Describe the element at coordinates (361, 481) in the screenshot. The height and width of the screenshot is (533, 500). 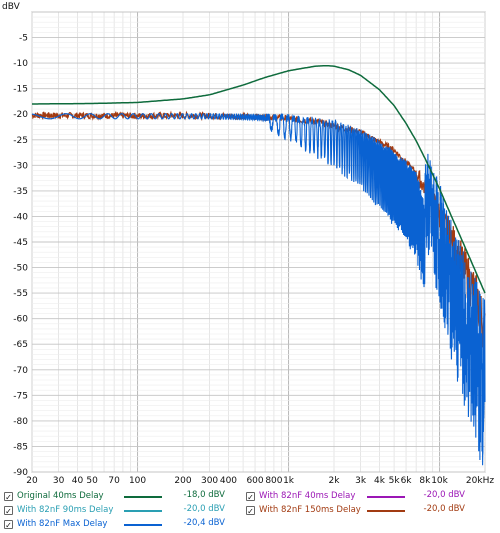
I see `x-tick-label: 3k` at that location.